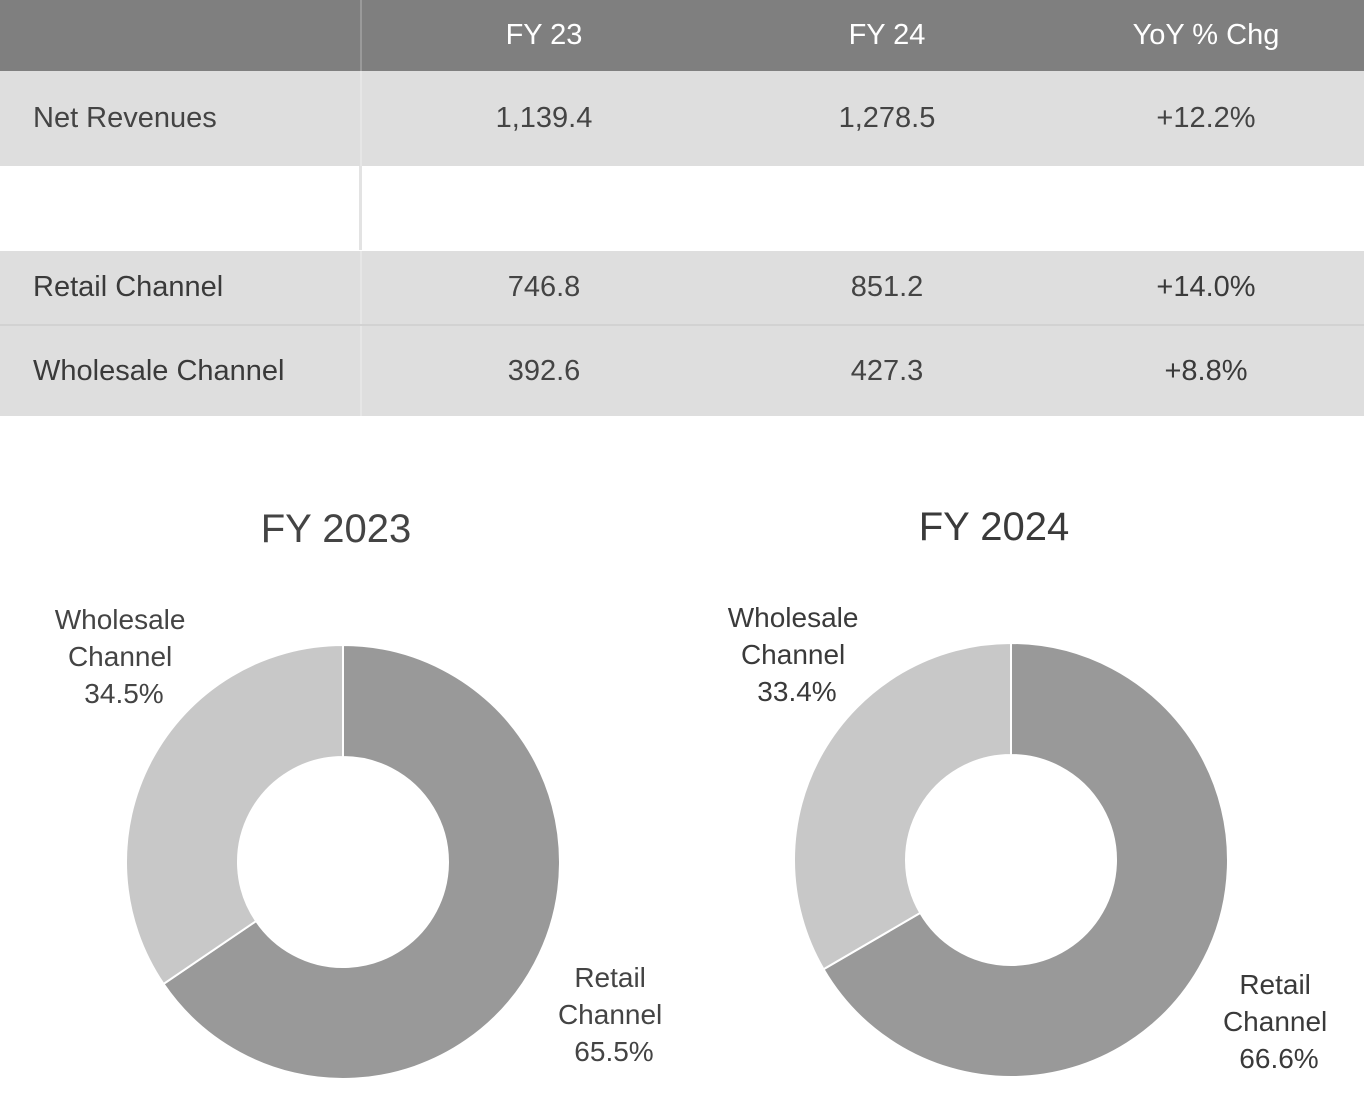  I want to click on cell-fy23: 746.8, so click(544, 287).